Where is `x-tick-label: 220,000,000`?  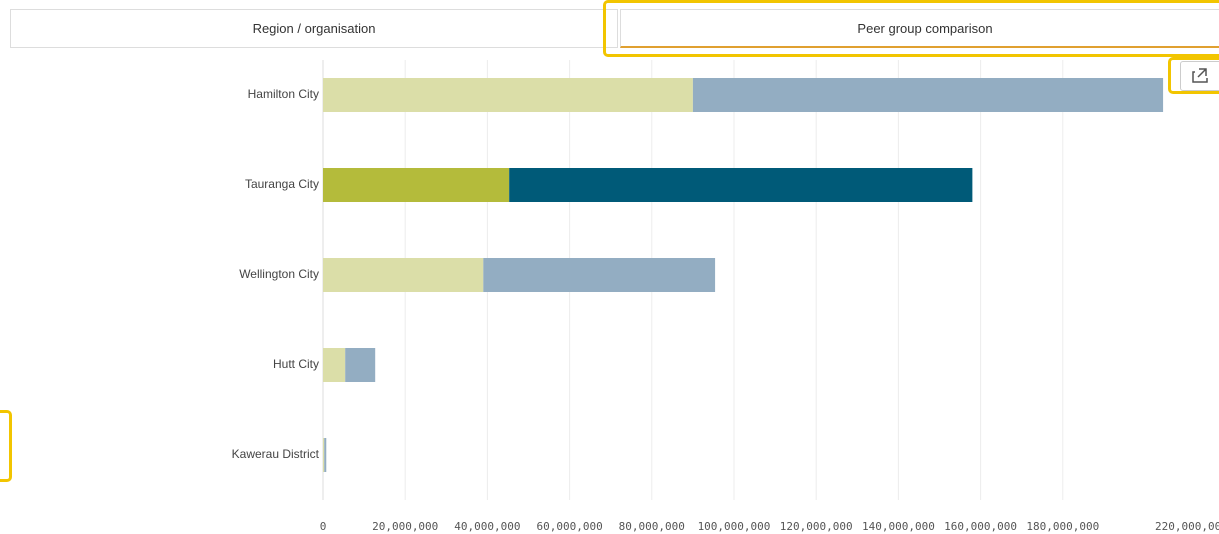
x-tick-label: 220,000,000 is located at coordinates (1187, 526).